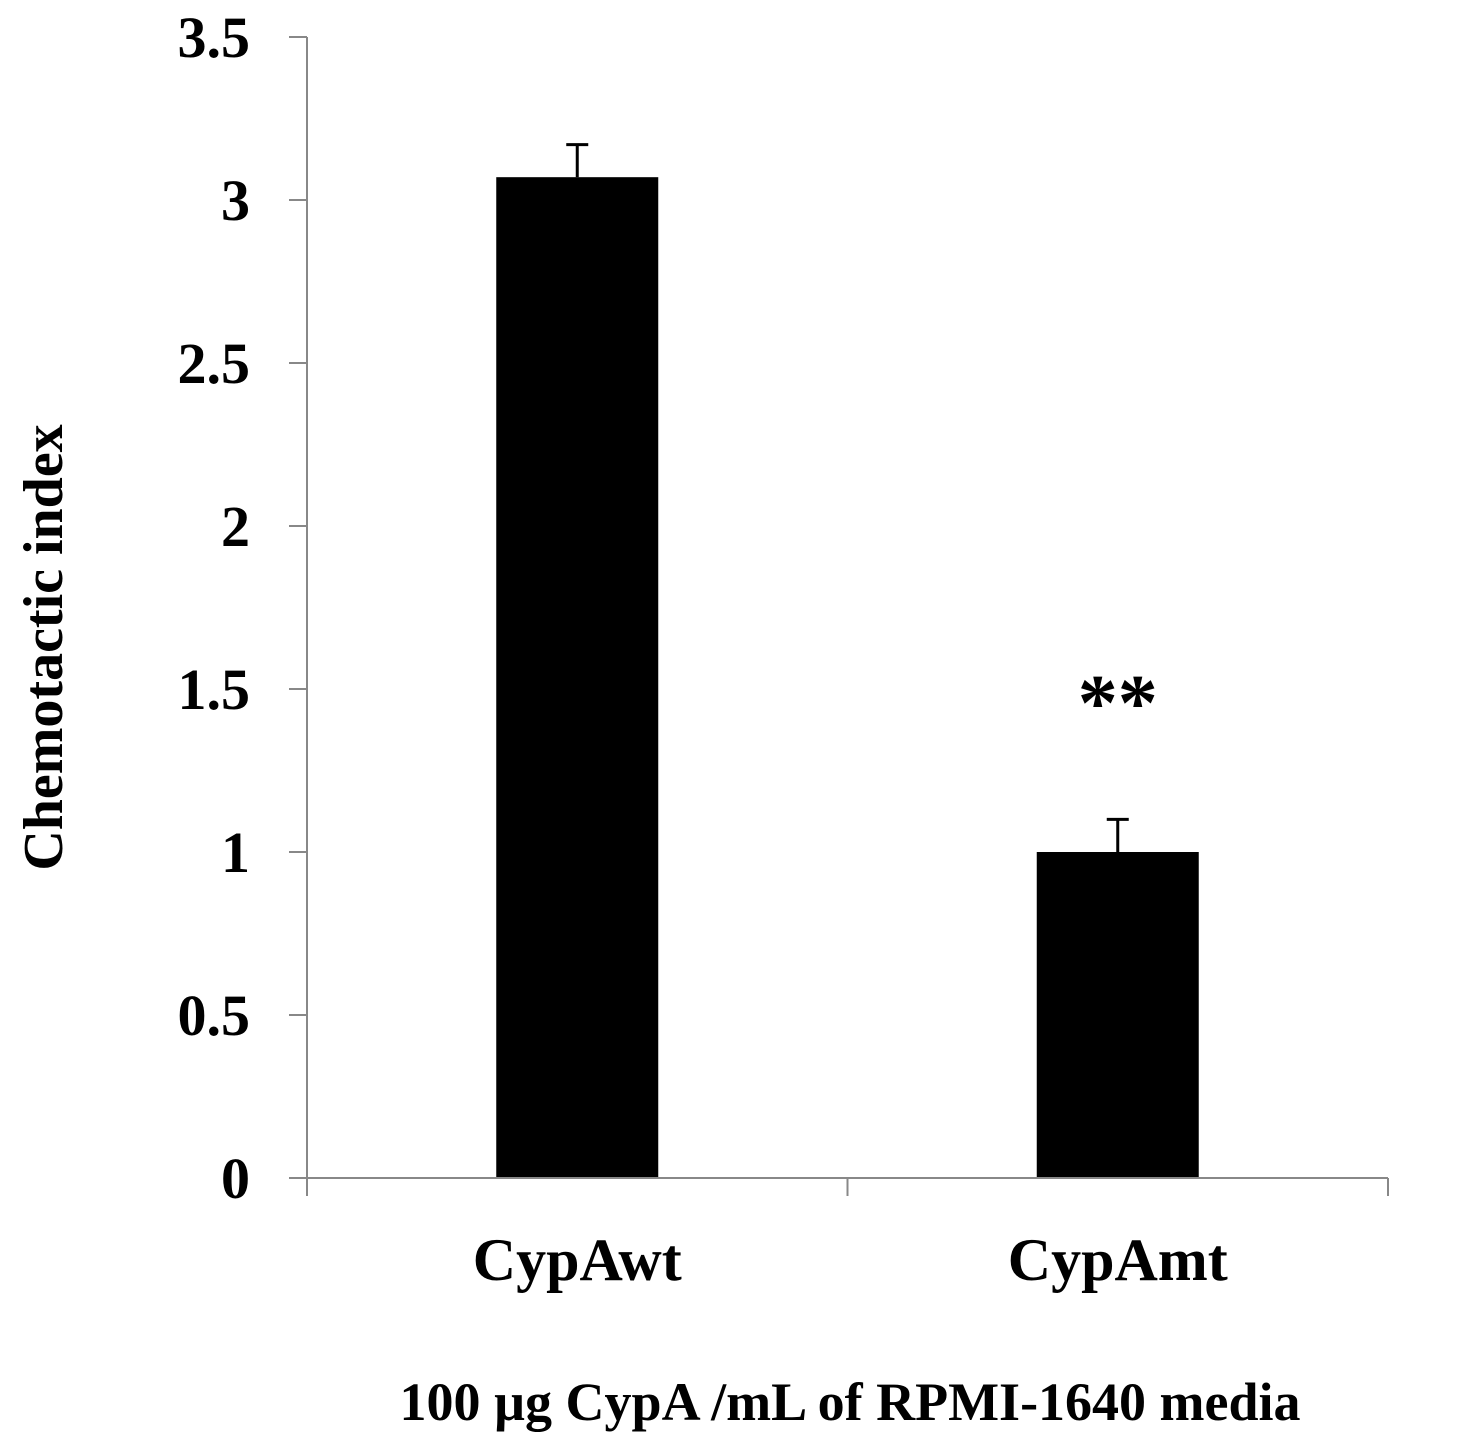  I want to click on y-tick-label: 3.5, so click(214, 37).